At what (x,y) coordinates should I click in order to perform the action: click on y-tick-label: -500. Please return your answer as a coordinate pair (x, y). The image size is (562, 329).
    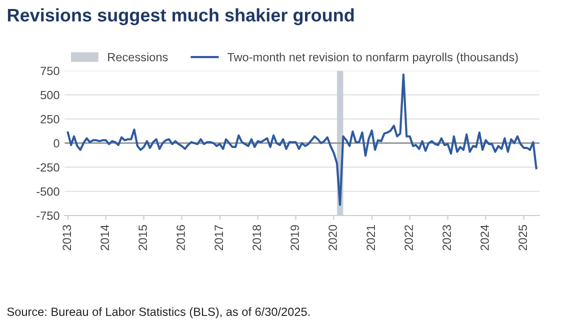
    Looking at the image, I should click on (48, 191).